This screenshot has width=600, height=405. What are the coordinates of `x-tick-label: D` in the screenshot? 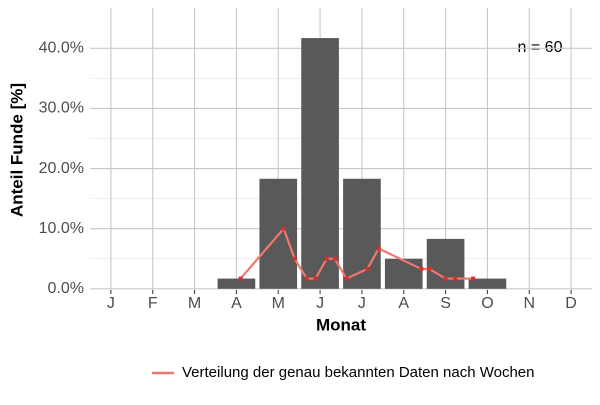 It's located at (571, 303).